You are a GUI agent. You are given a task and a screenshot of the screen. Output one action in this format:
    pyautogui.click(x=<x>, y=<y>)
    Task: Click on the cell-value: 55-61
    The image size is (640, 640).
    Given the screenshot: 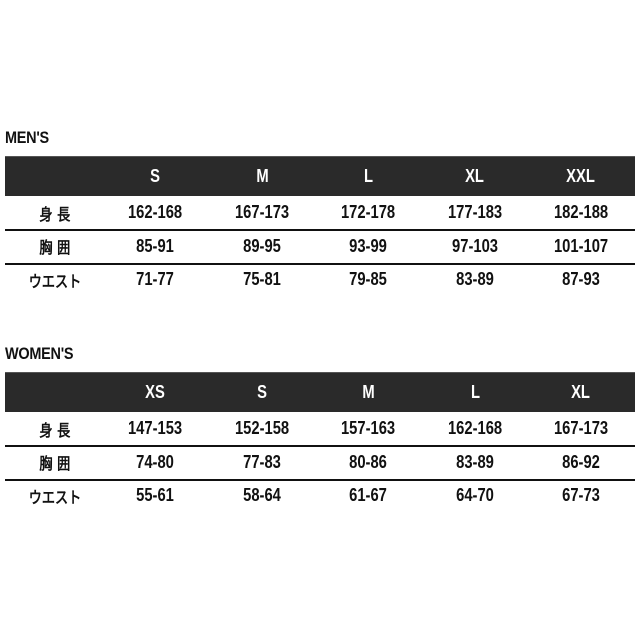 What is the action you would take?
    pyautogui.click(x=155, y=495)
    